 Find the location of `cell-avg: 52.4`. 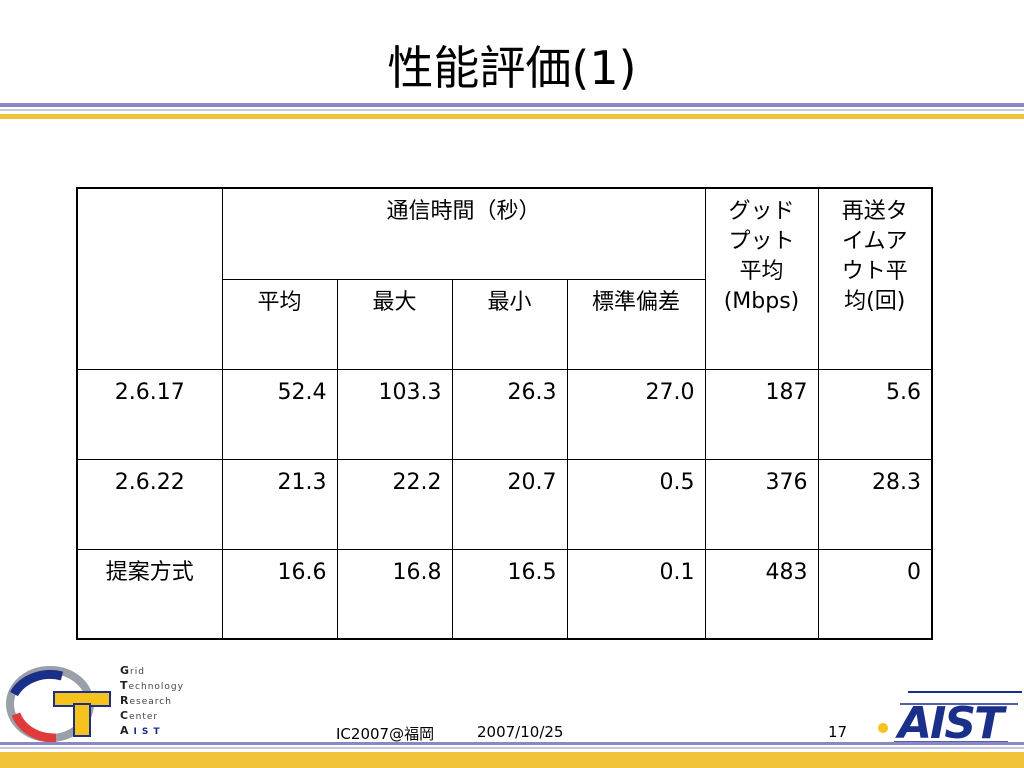

cell-avg: 52.4 is located at coordinates (279, 414).